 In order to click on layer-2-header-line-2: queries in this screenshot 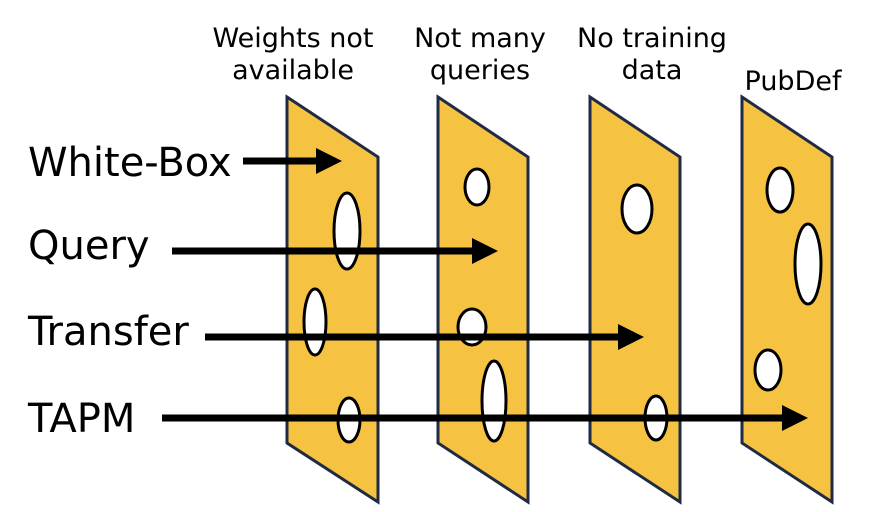, I will do `click(480, 70)`.